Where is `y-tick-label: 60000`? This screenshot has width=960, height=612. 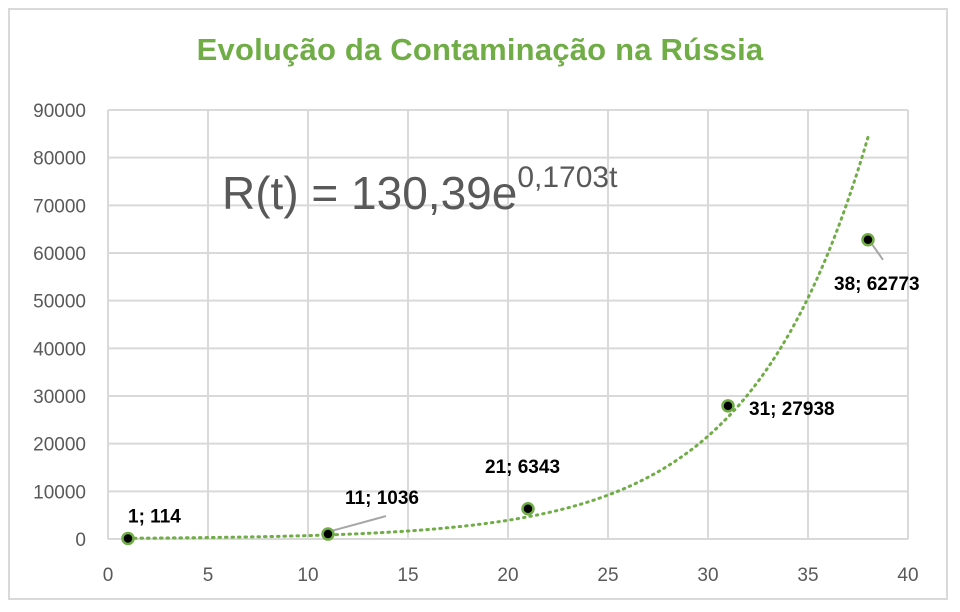
y-tick-label: 60000 is located at coordinates (59, 254).